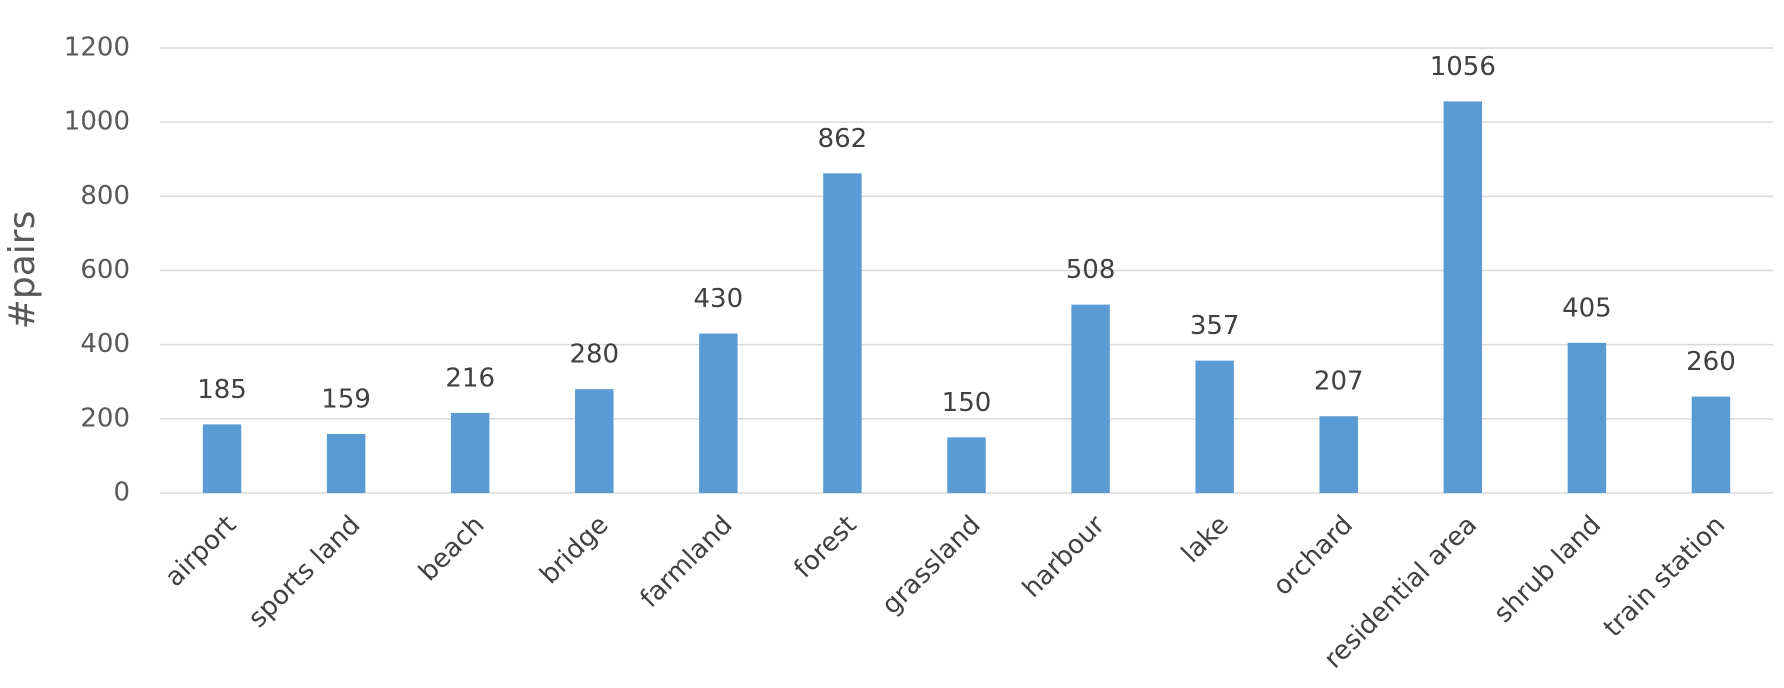 This screenshot has height=688, width=1784. I want to click on x-tick-label: farmland, so click(687, 562).